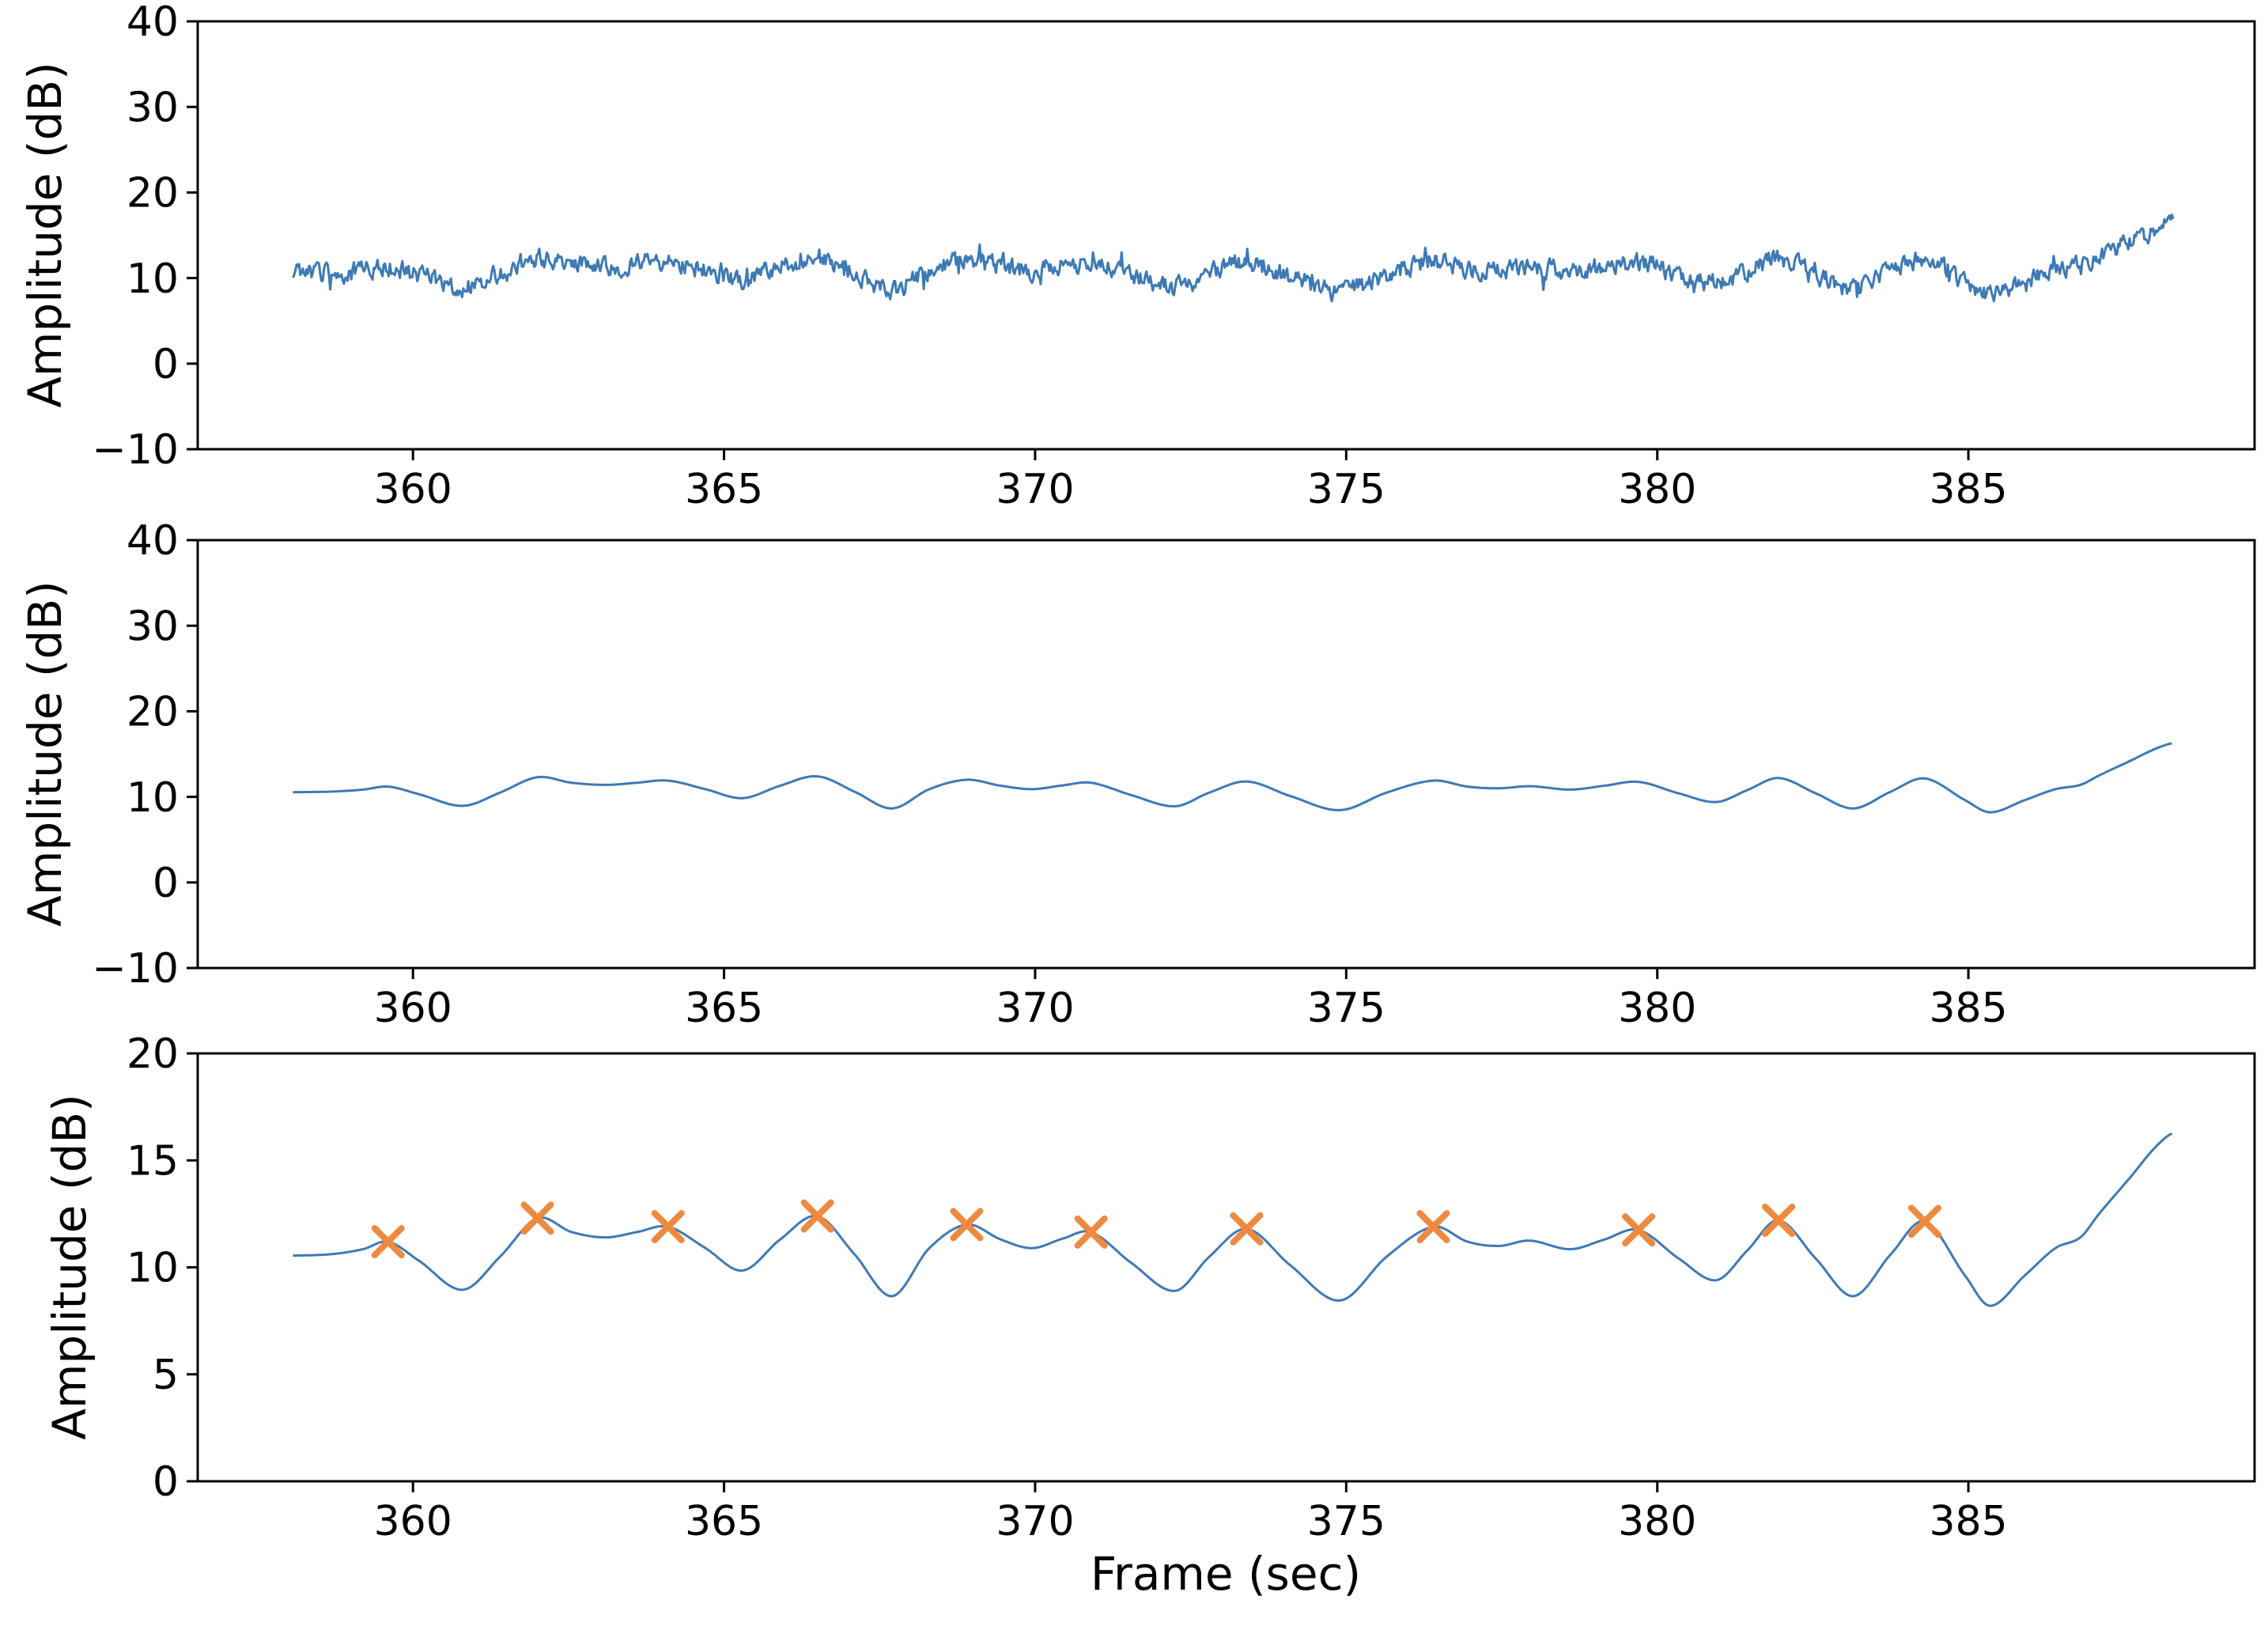 The height and width of the screenshot is (1626, 2268). What do you see at coordinates (1233, 258) in the screenshot?
I see `raw-amplitude-line` at bounding box center [1233, 258].